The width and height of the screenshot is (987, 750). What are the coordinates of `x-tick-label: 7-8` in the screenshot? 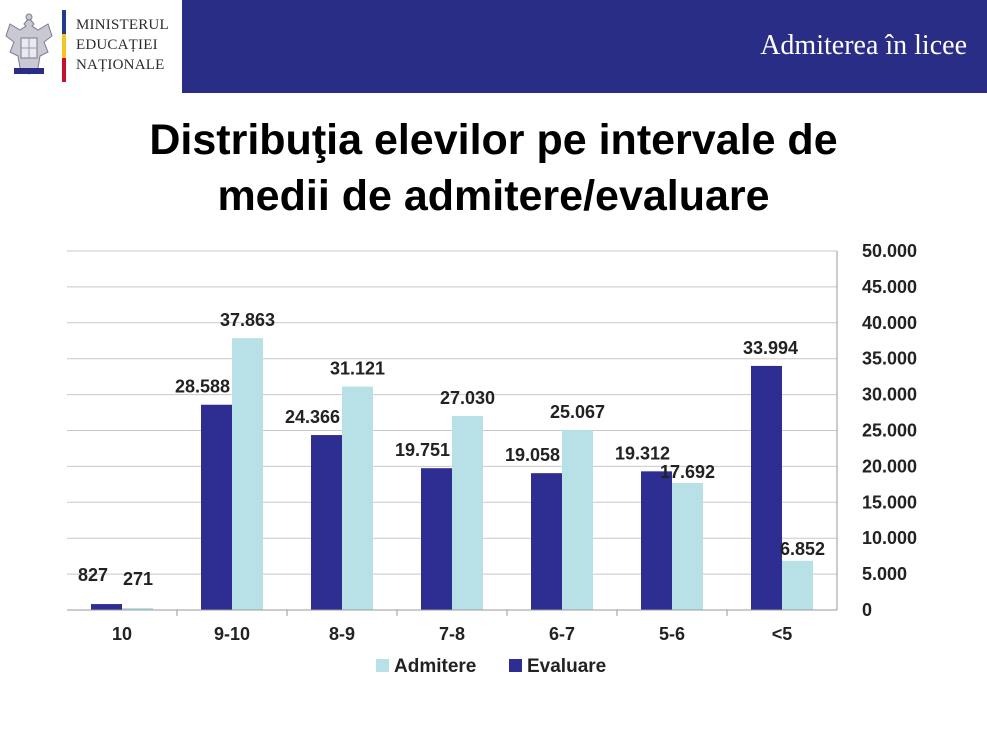 It's located at (452, 634).